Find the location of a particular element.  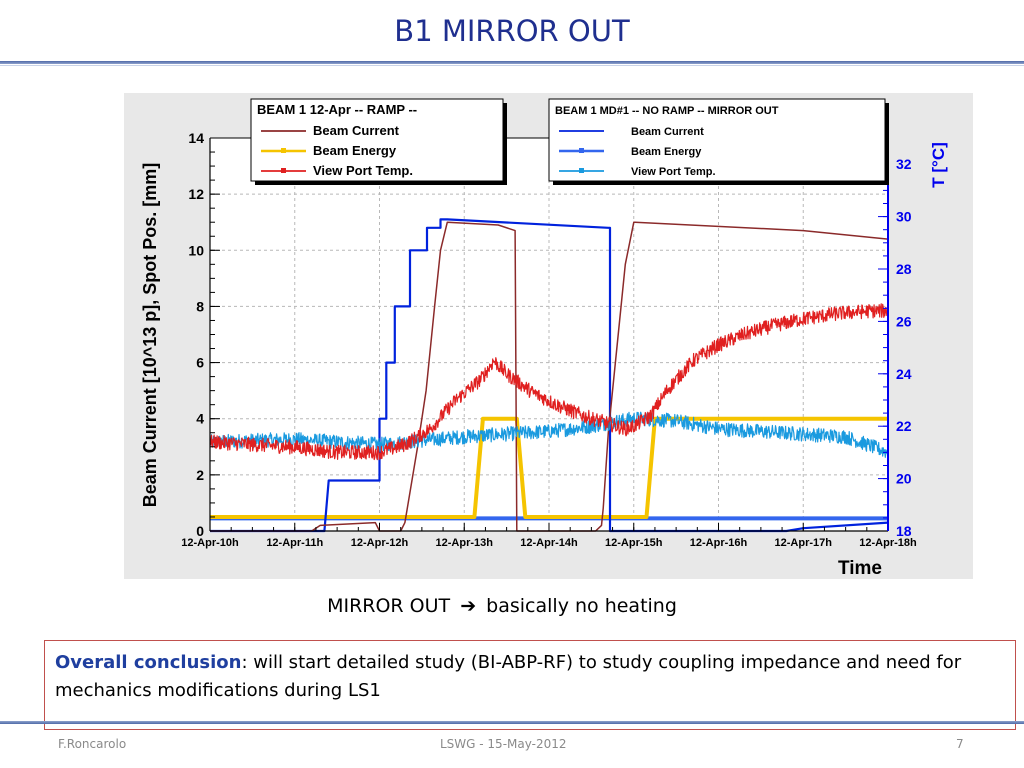

x-tick-label: 12-Apr-15h is located at coordinates (634, 543).